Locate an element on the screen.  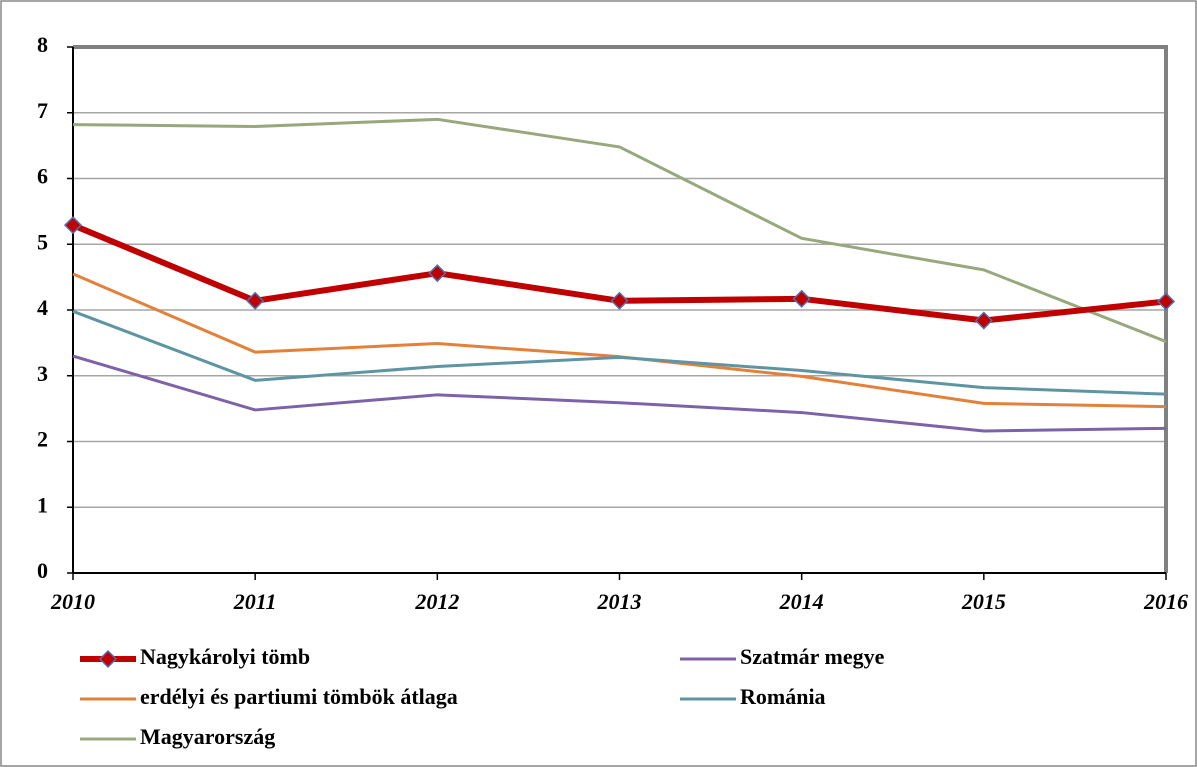
y-tick-label: 1 is located at coordinates (42, 504).